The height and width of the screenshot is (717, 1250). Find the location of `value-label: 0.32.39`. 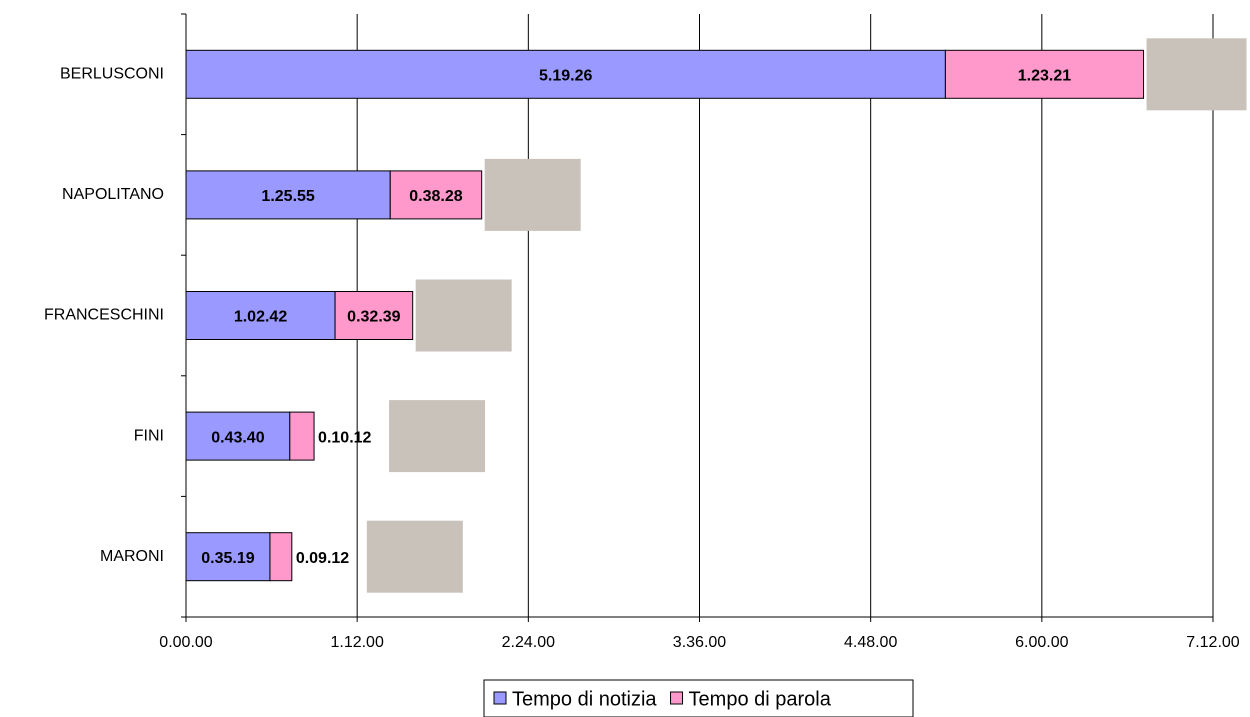

value-label: 0.32.39 is located at coordinates (373, 317).